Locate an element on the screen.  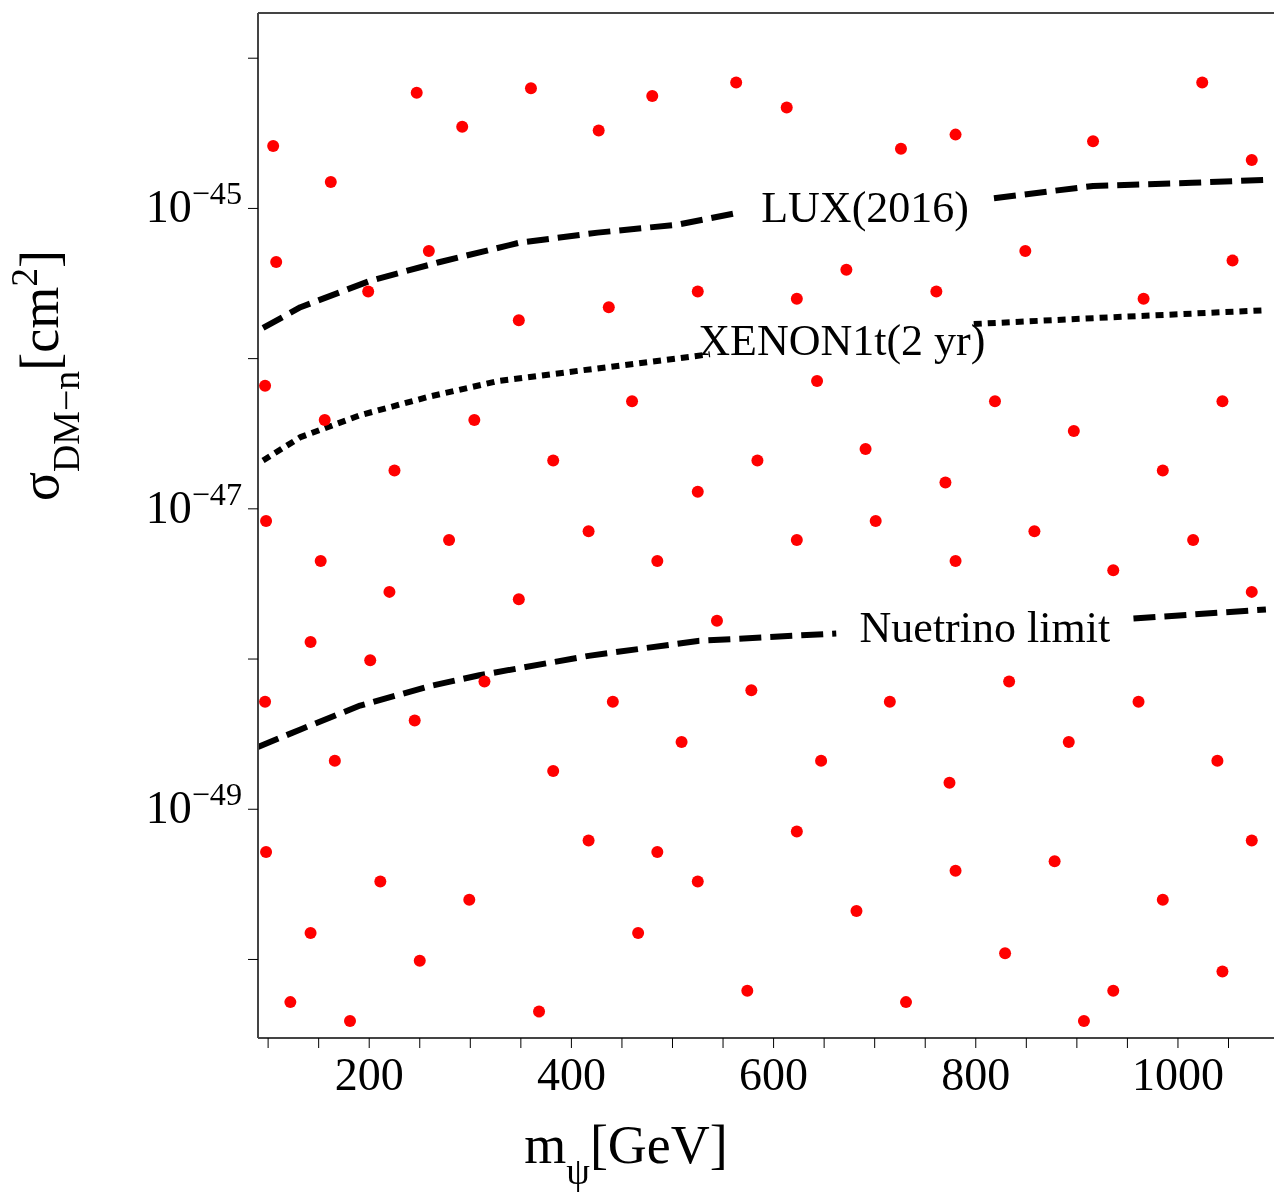
series-label: LUX(2016) is located at coordinates (865, 207).